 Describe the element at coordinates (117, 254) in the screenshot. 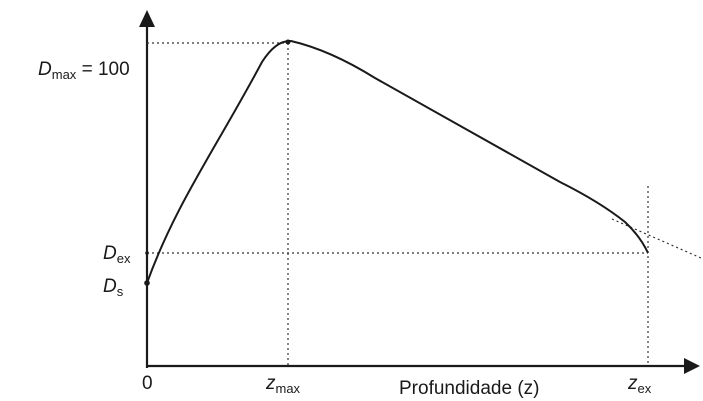

I see `dex-label: Dex` at that location.